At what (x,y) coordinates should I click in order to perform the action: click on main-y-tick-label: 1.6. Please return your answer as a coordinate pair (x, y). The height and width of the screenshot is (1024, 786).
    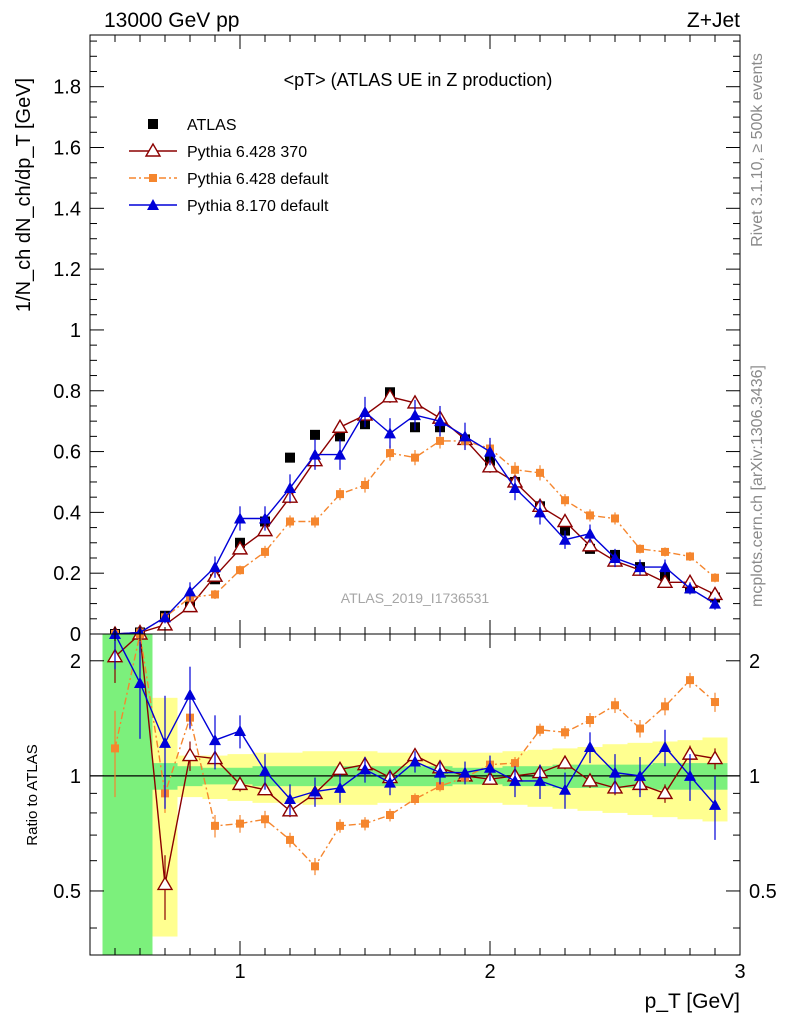
    Looking at the image, I should click on (67, 149).